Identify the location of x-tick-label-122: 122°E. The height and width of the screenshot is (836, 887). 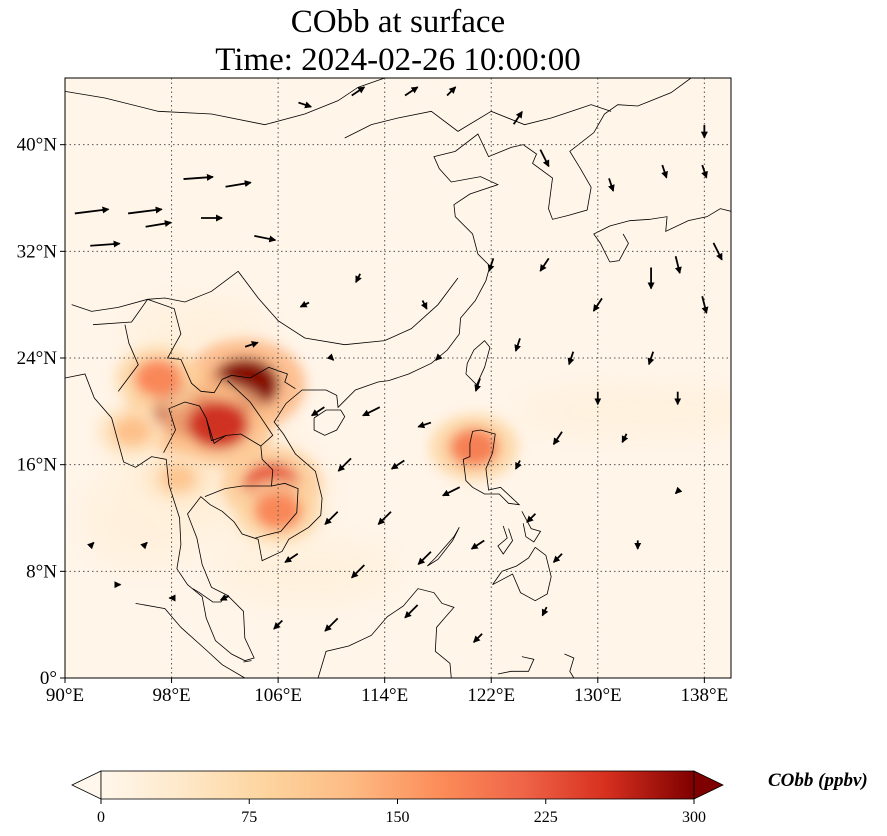
(491, 695).